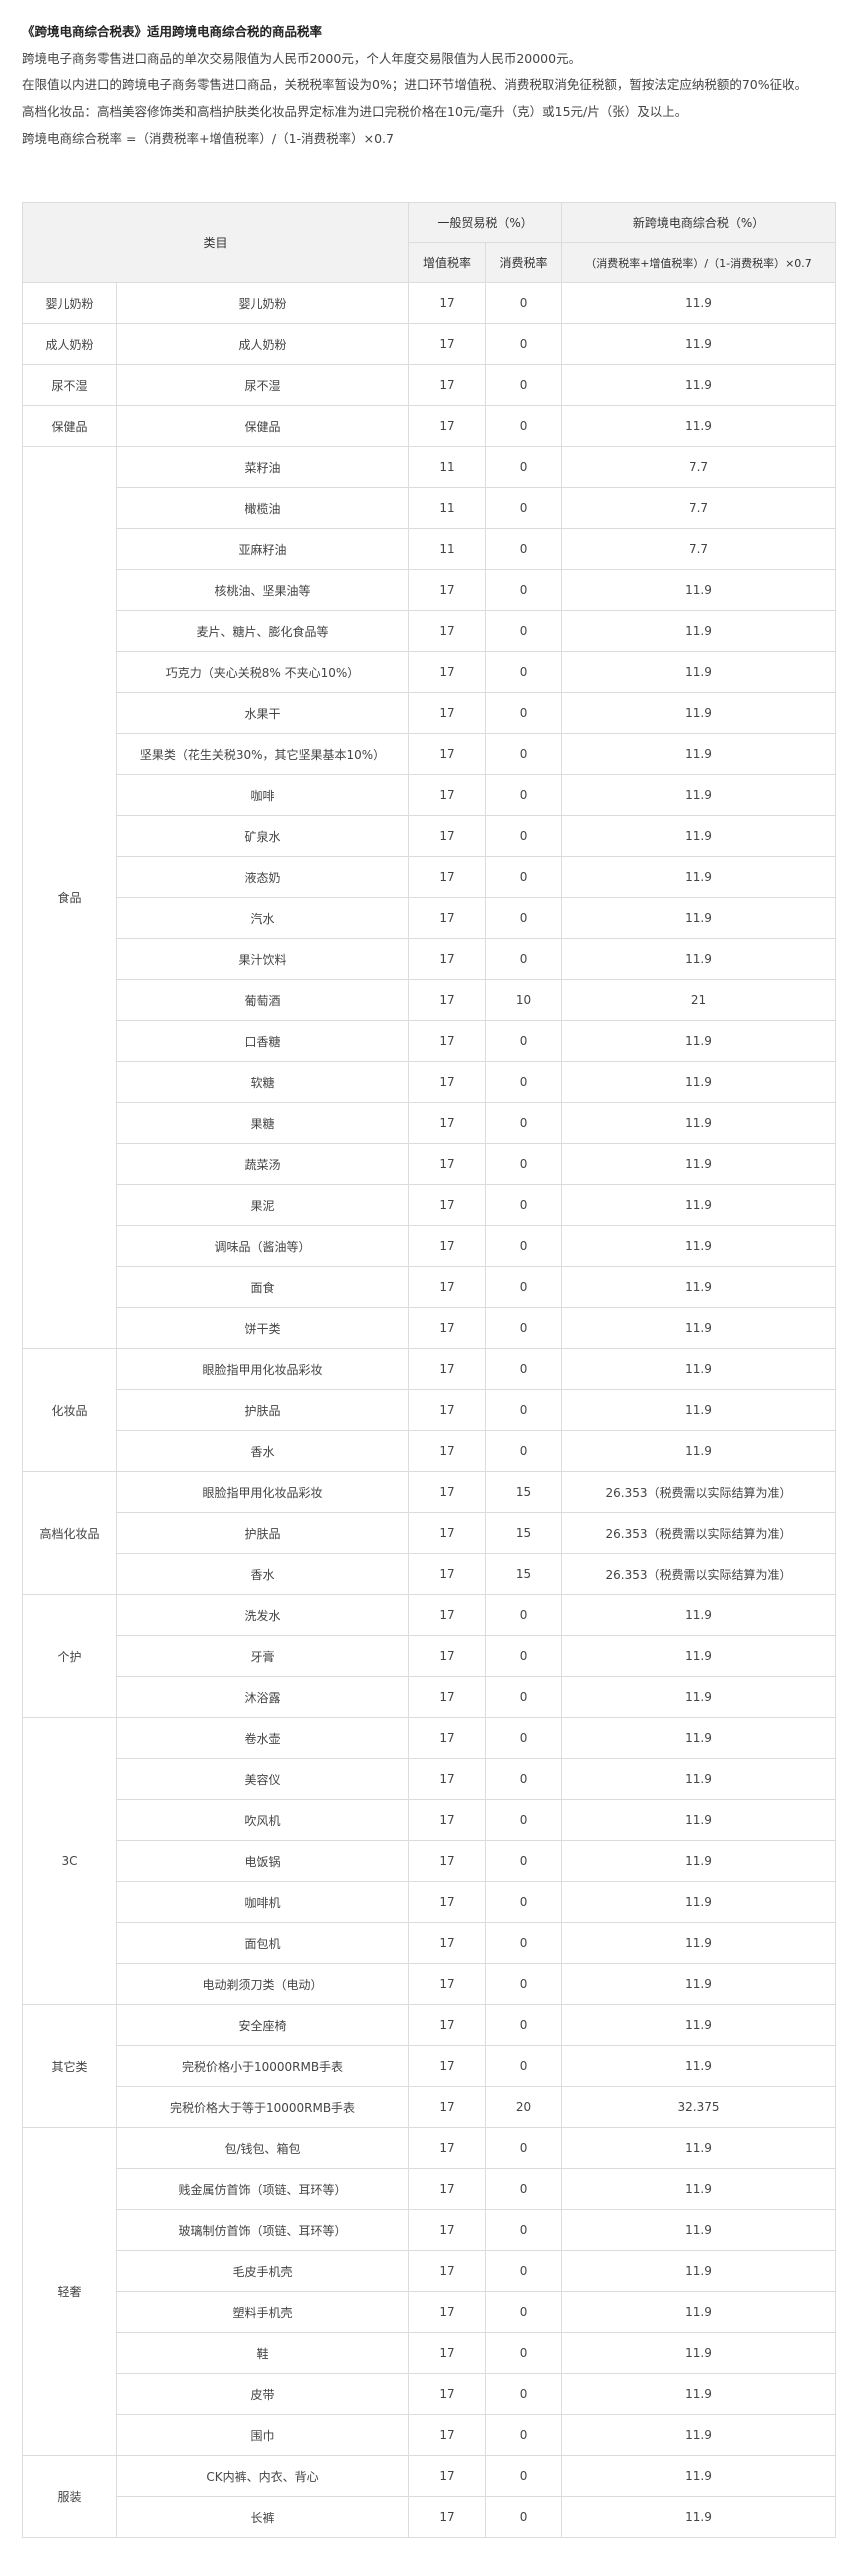 This screenshot has width=853, height=2563. I want to click on table-row: 香水 17 15 26.353（税费需以实际结算为准）, so click(430, 1574).